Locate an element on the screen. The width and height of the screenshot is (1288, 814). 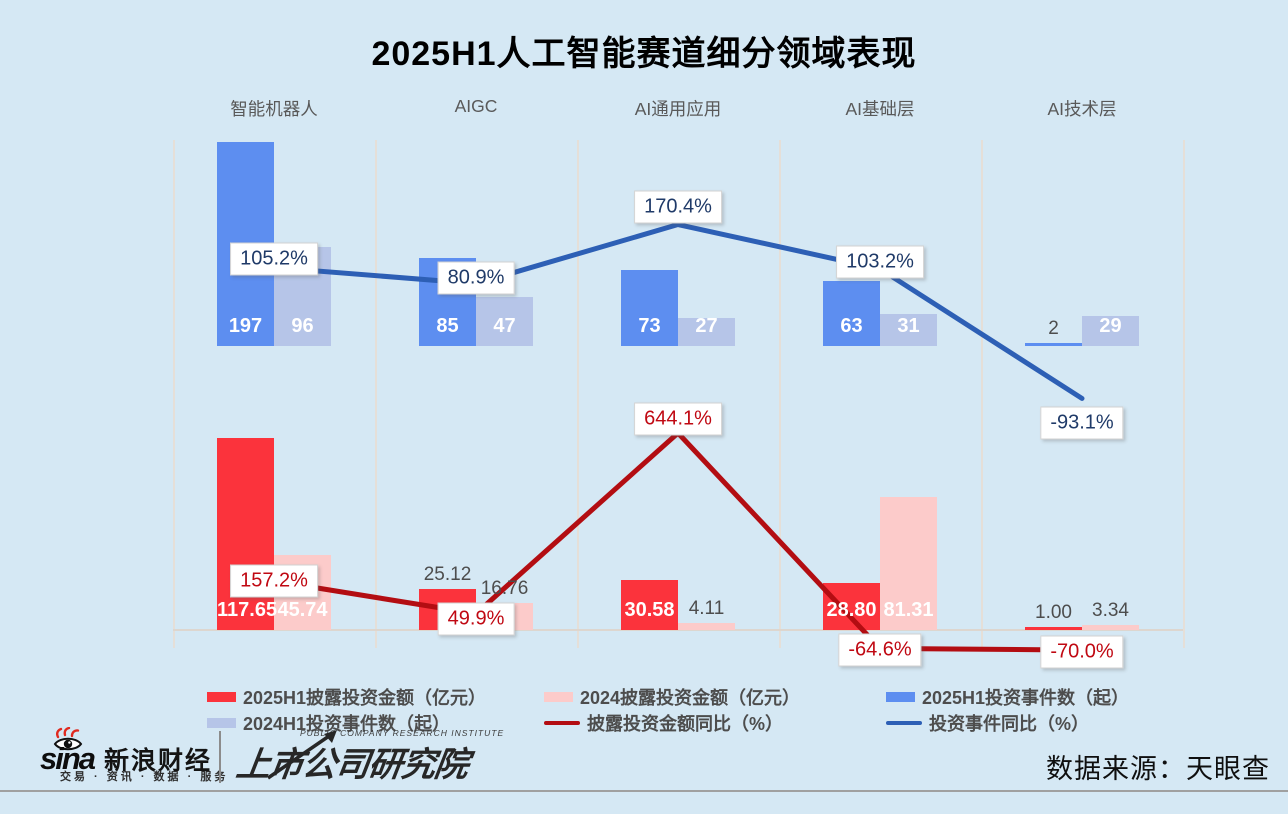
bar-value-label: 73 is located at coordinates (649, 326).